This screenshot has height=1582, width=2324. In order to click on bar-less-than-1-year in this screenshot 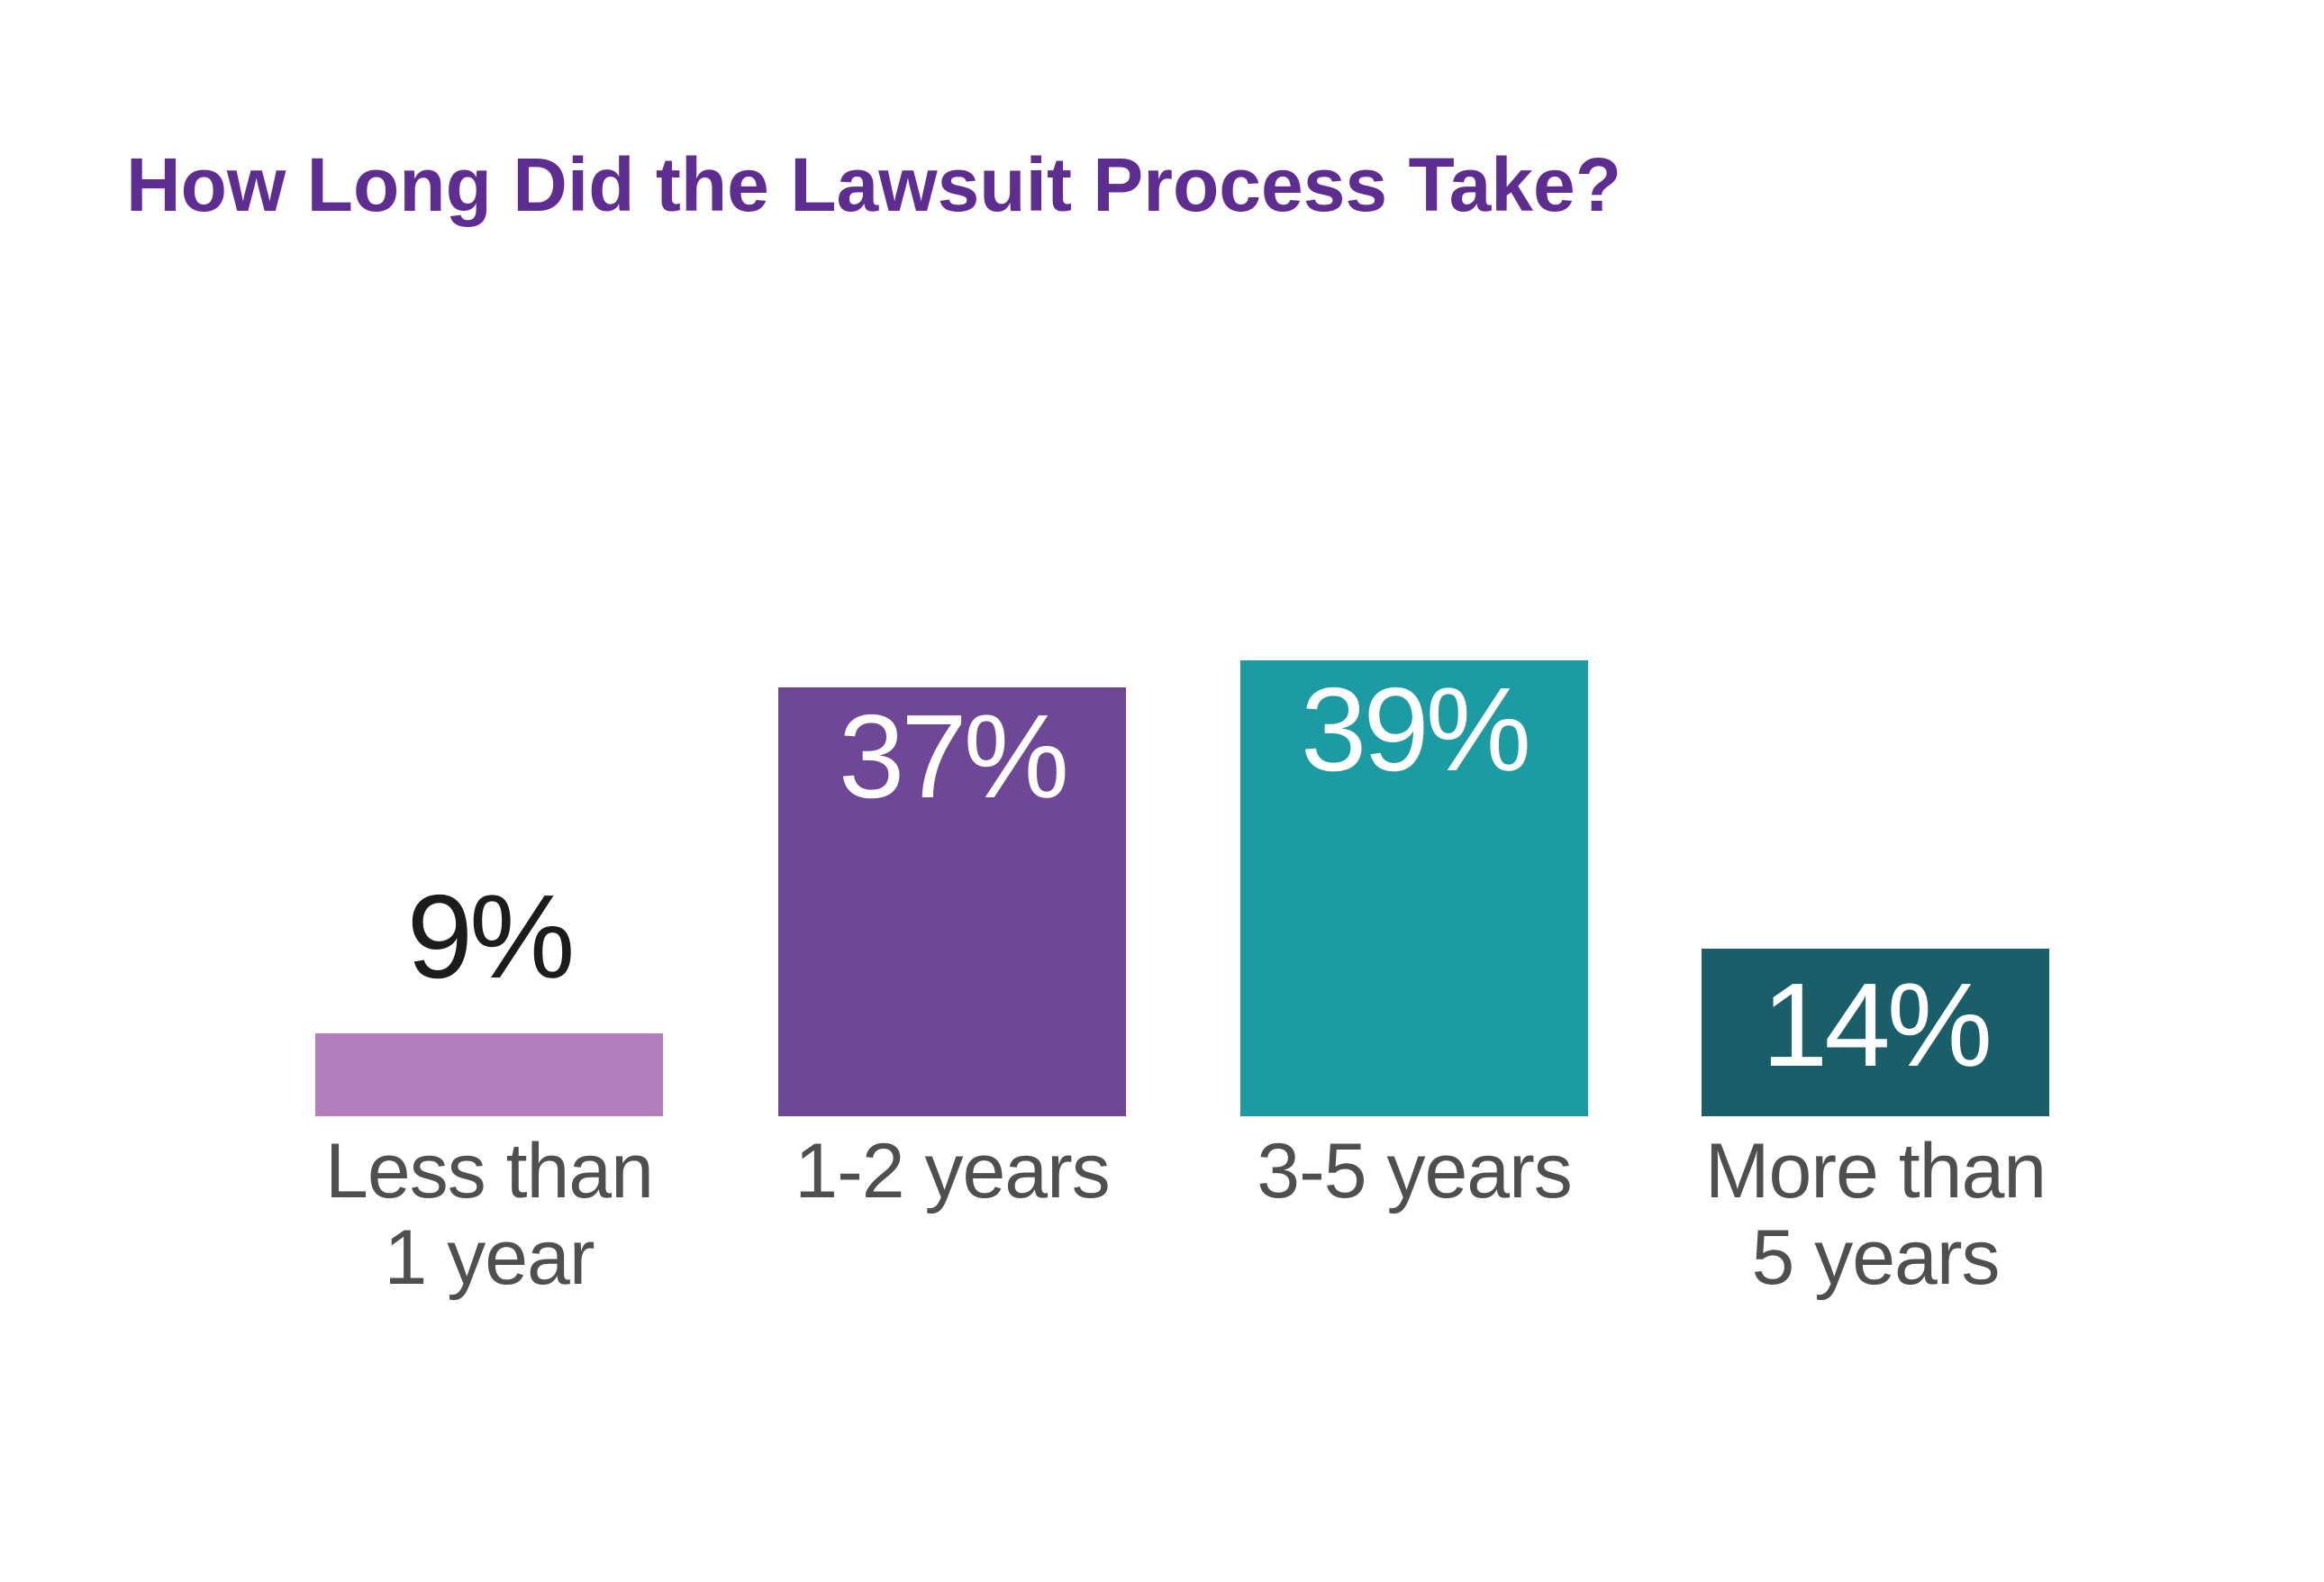, I will do `click(489, 1074)`.